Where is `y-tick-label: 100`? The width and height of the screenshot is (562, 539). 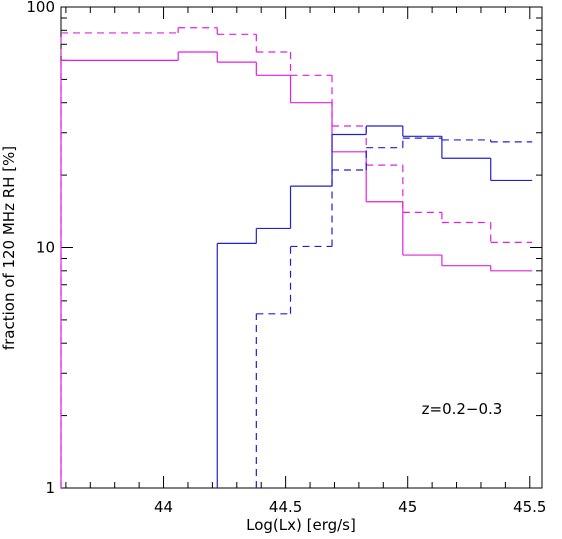 y-tick-label: 100 is located at coordinates (40, 8).